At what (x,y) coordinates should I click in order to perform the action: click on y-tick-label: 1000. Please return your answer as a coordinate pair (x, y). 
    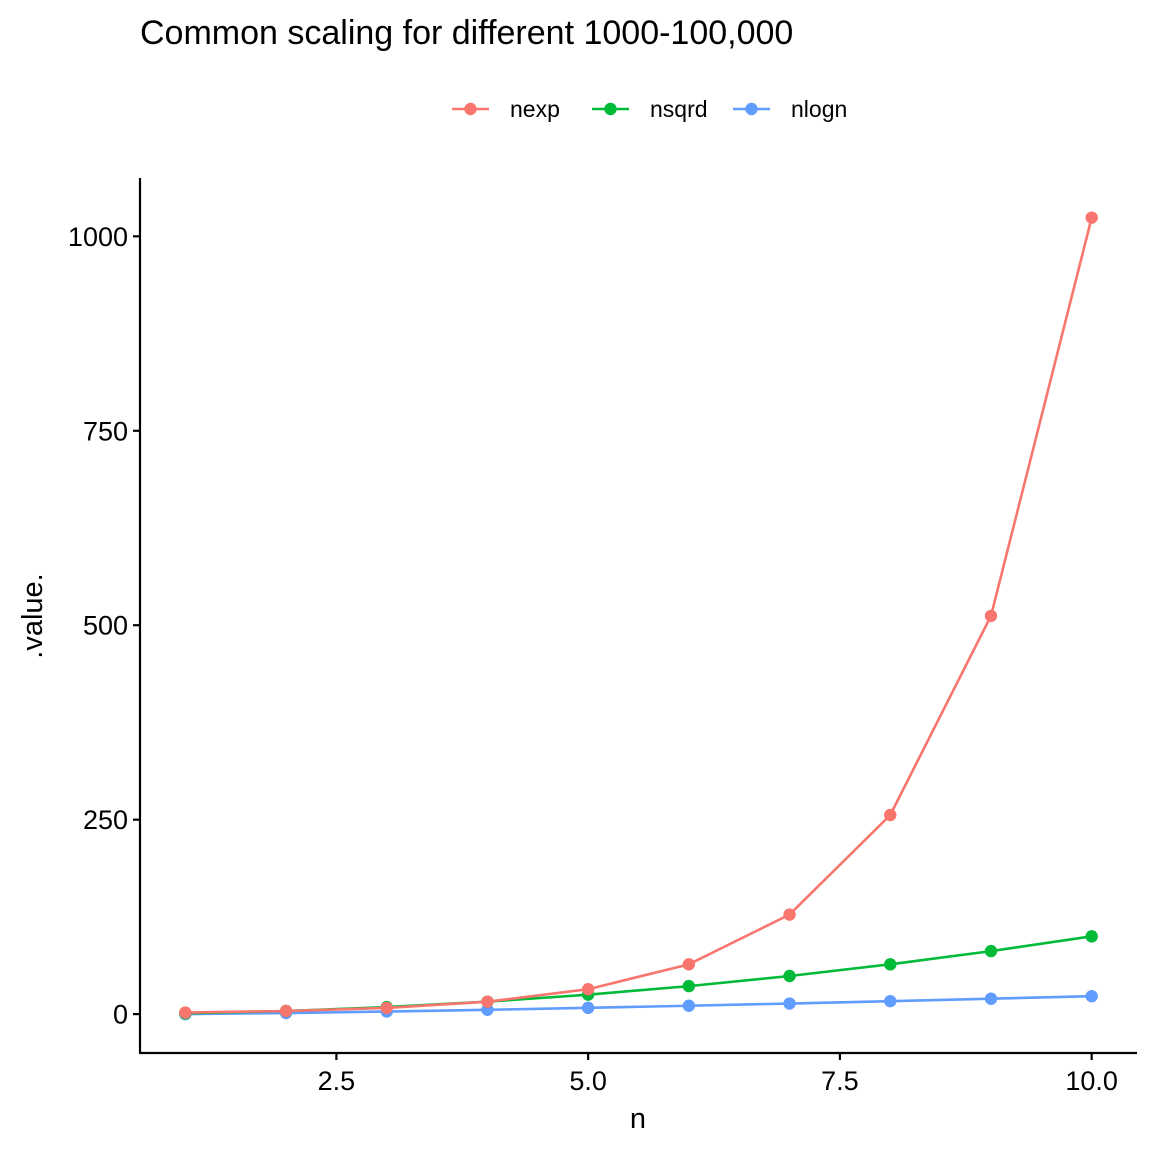
    Looking at the image, I should click on (98, 237).